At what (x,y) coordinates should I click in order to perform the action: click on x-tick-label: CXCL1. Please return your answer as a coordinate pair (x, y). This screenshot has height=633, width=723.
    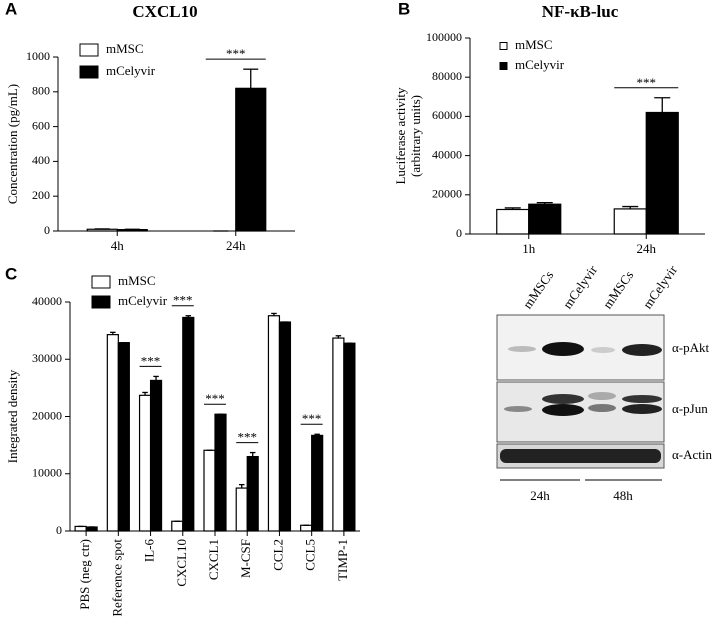
    Looking at the image, I should click on (213, 559).